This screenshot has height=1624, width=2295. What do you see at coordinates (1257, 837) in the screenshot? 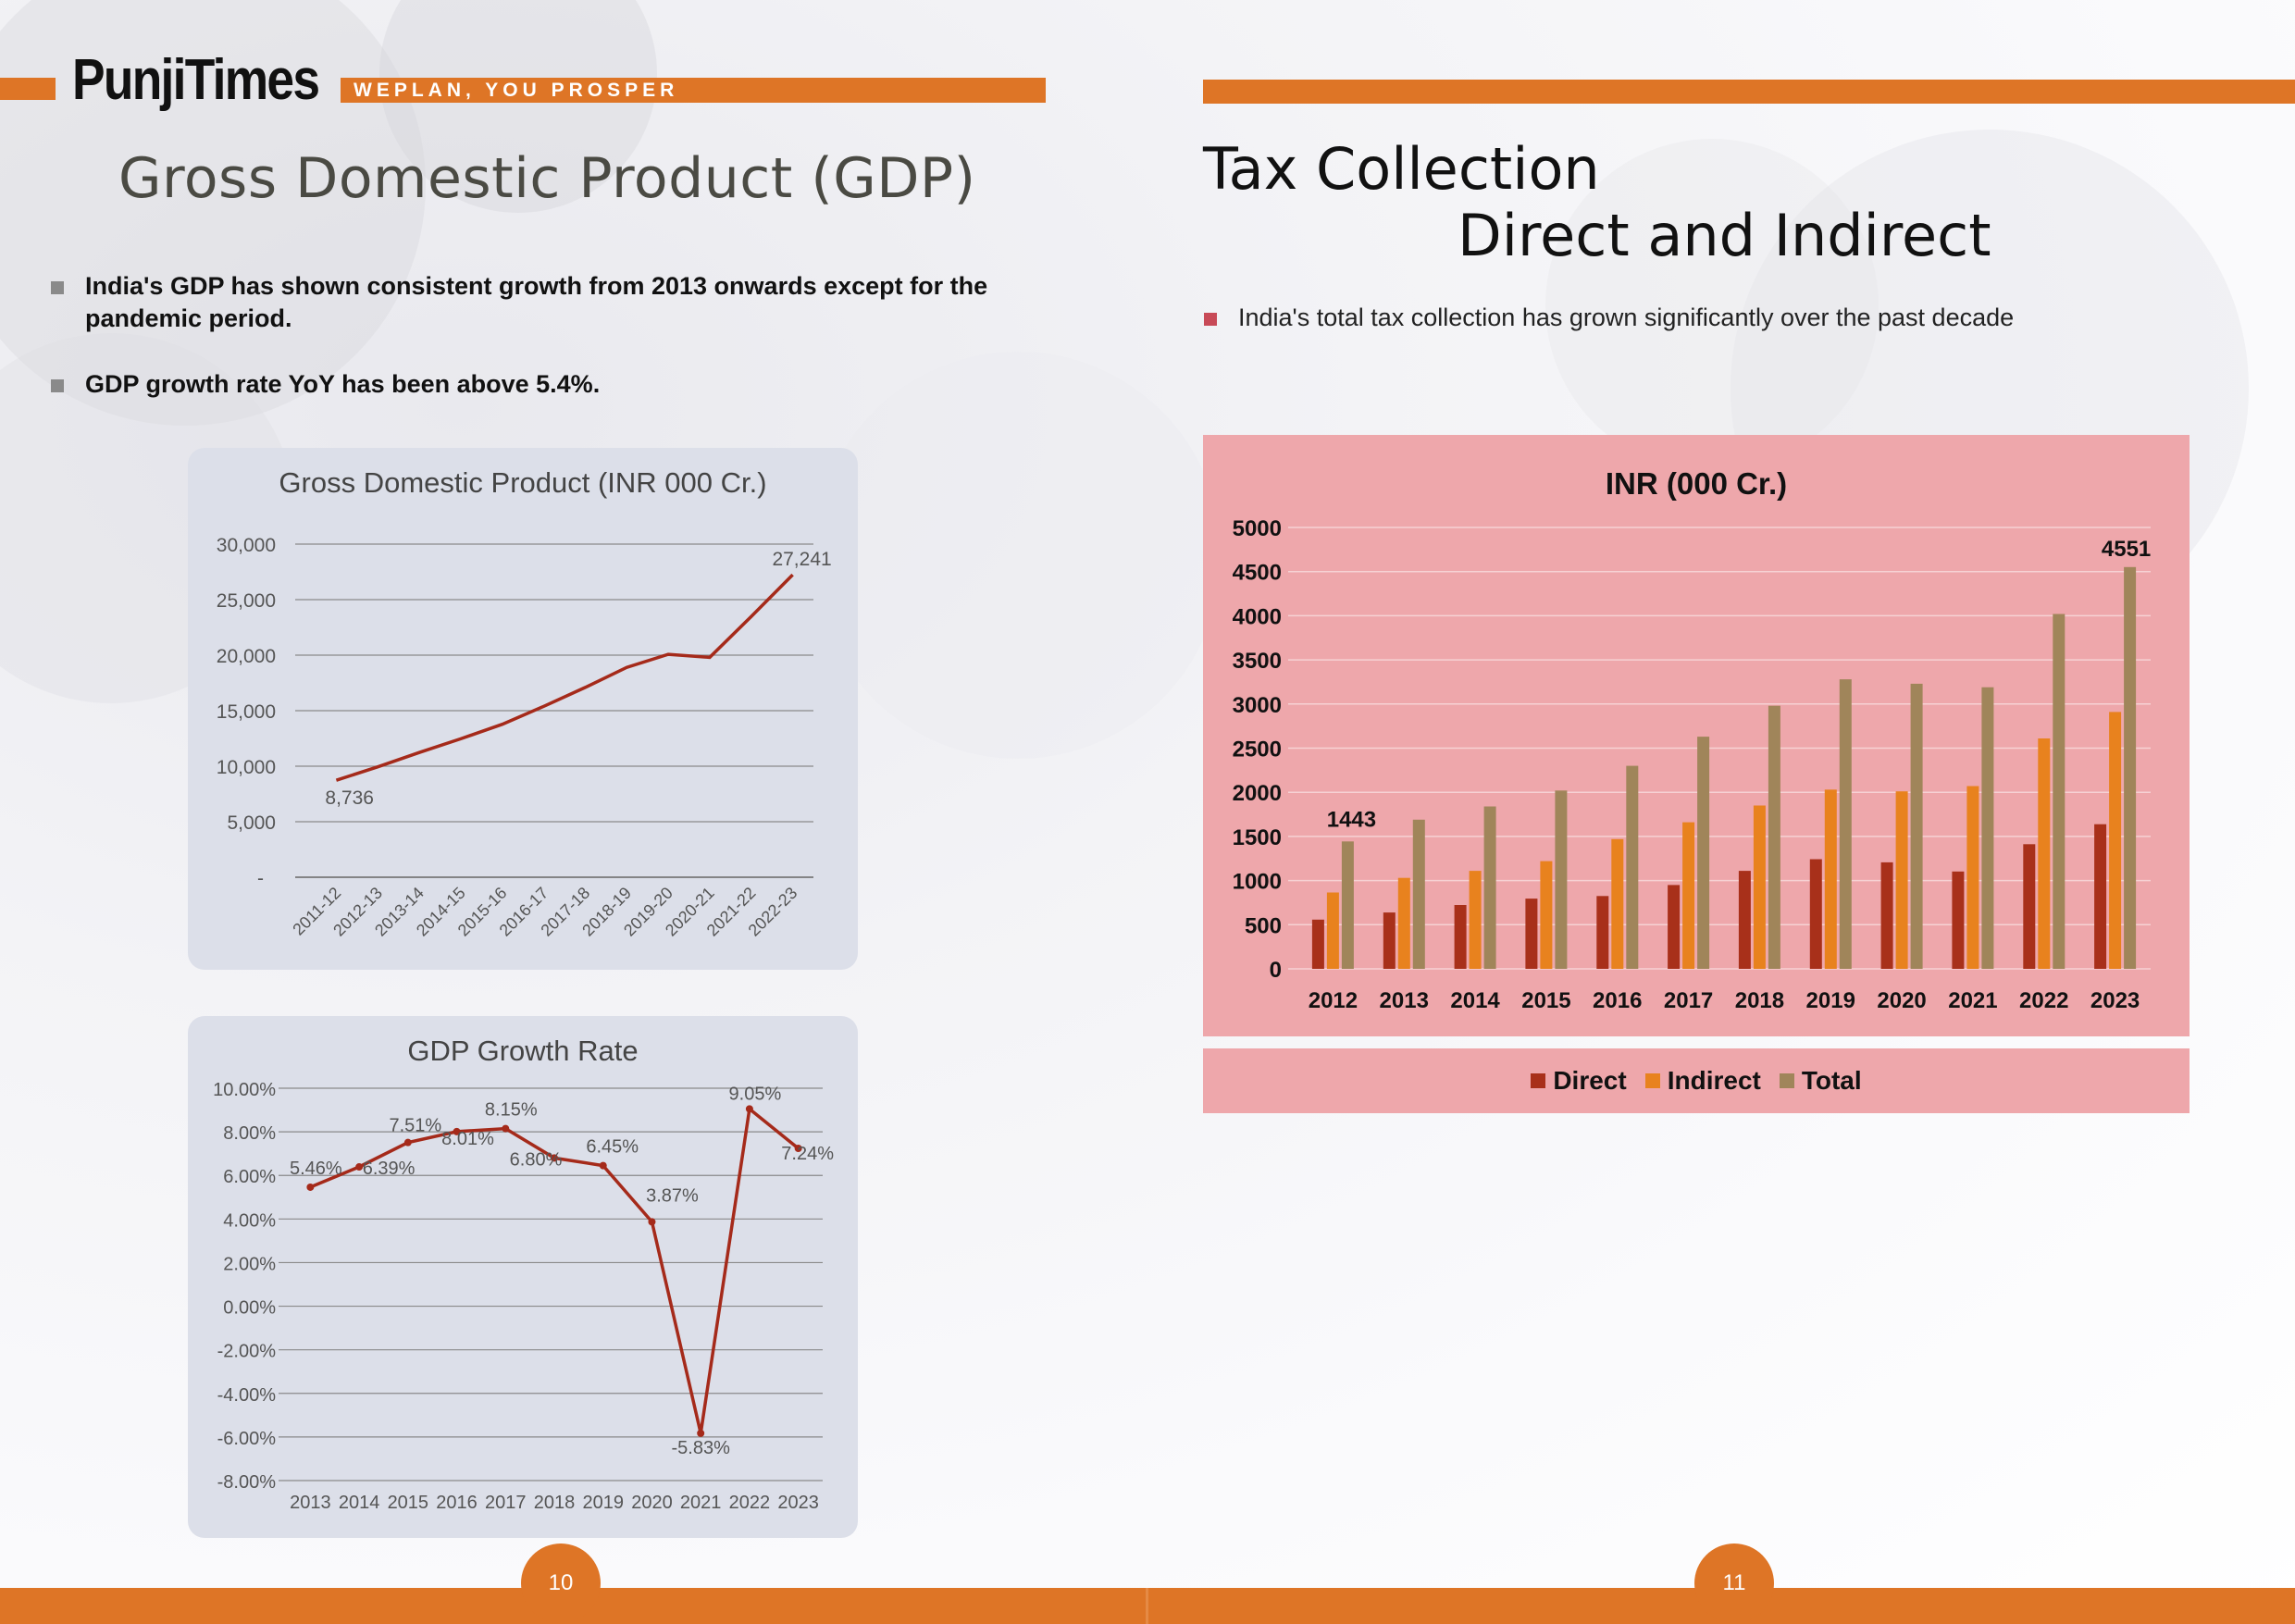
I see `tax-y-tick: 1500` at bounding box center [1257, 837].